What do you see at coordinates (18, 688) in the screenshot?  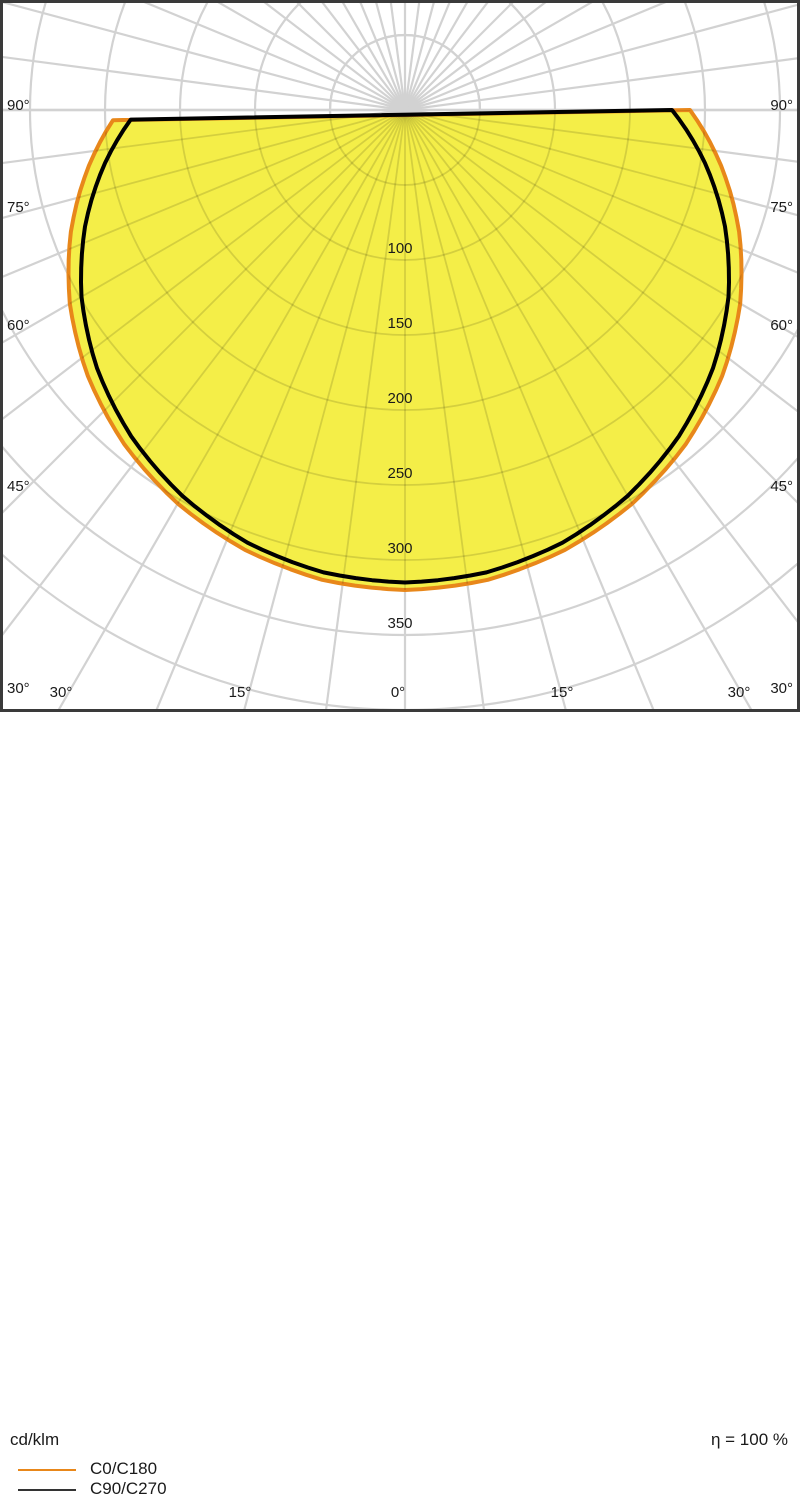 I see `angle-label-left-30°: 30°` at bounding box center [18, 688].